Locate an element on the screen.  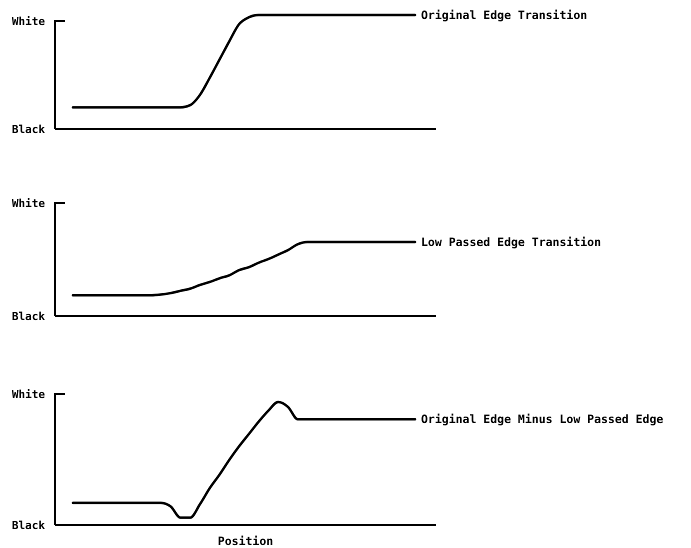
series-label: Original Edge Minus Low Passed Edge is located at coordinates (542, 419).